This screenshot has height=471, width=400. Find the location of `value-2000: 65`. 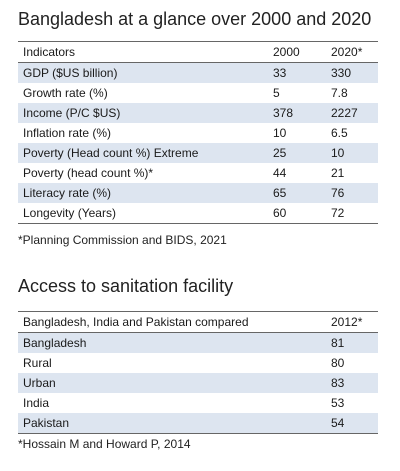

value-2000: 65 is located at coordinates (297, 193).